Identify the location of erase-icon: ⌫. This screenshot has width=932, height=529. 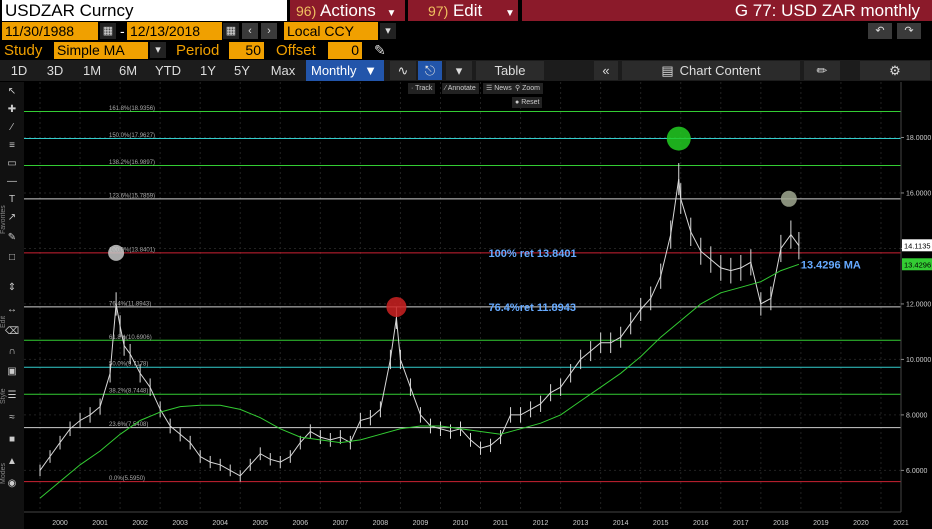
(12, 331).